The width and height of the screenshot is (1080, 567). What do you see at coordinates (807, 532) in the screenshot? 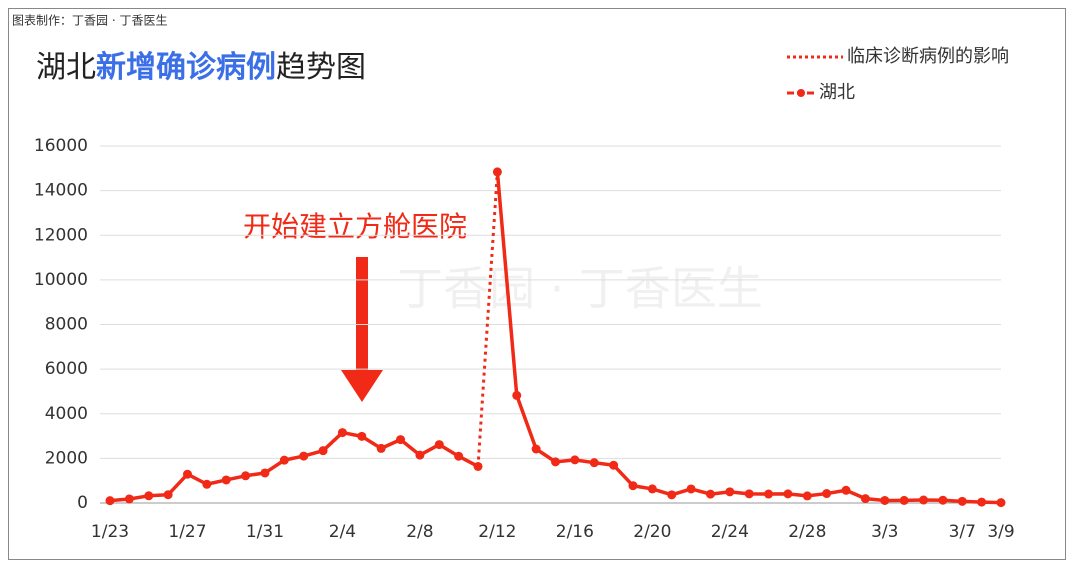
I see `x-tick-label: 2/28` at bounding box center [807, 532].